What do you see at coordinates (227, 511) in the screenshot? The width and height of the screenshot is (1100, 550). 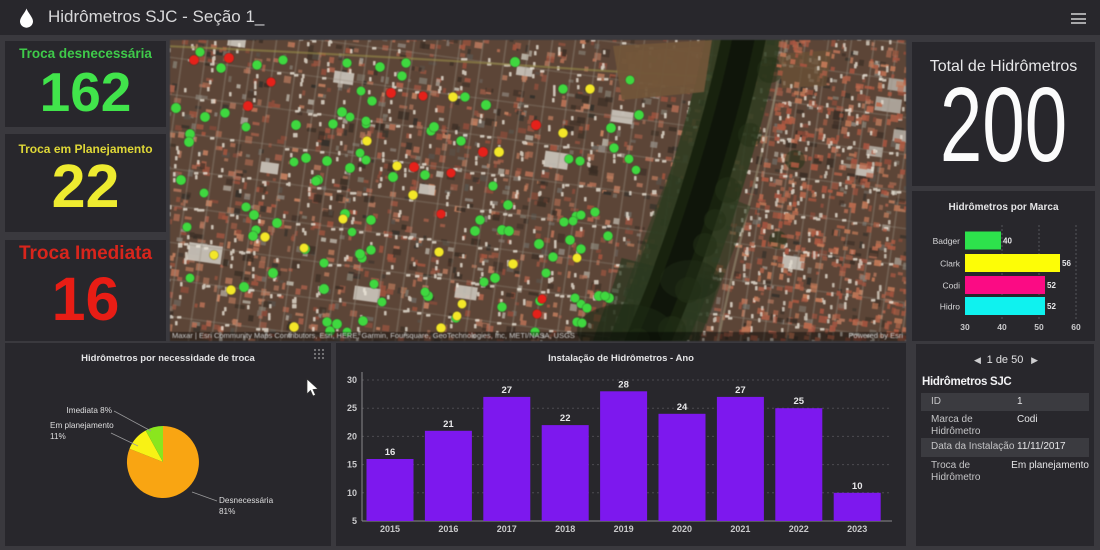 I see `svg-text: 81%` at bounding box center [227, 511].